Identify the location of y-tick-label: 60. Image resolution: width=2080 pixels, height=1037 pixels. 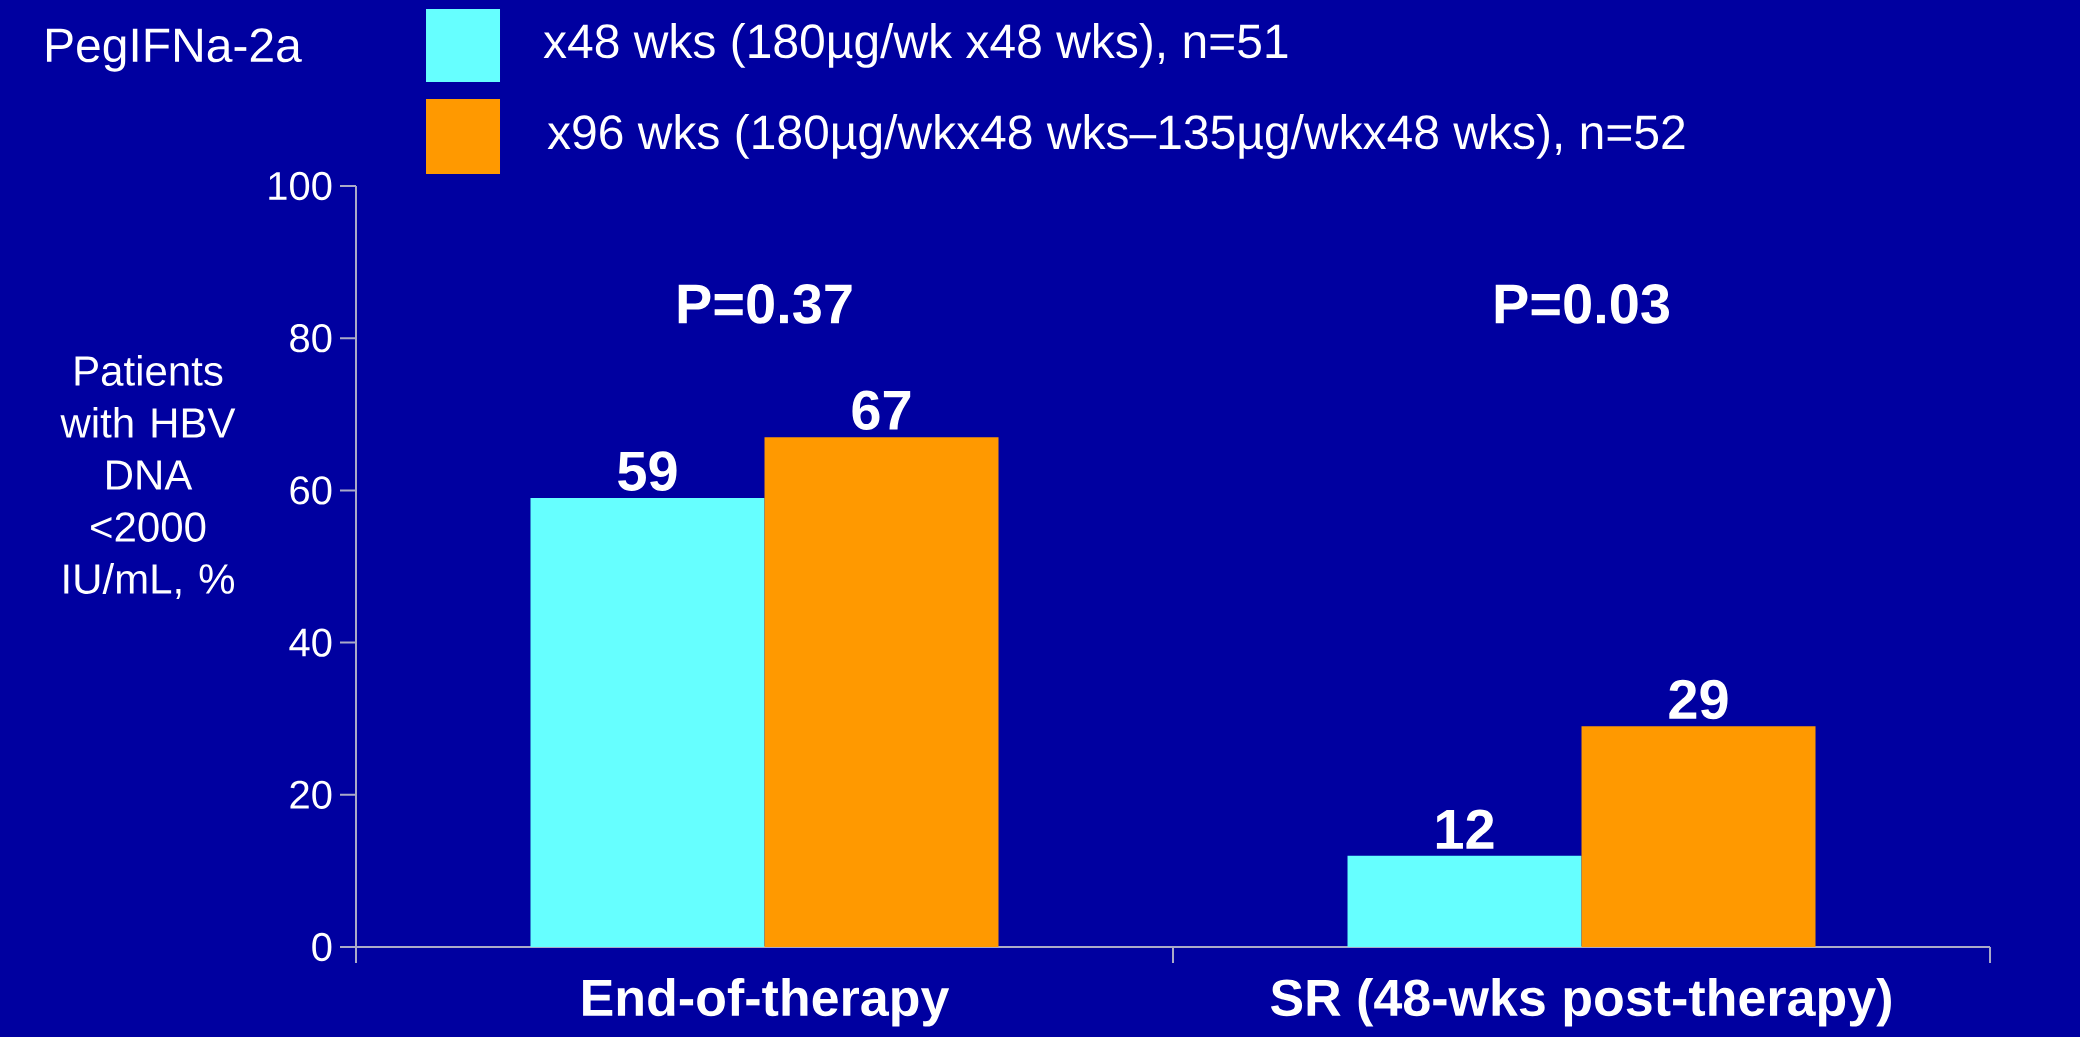
(311, 490).